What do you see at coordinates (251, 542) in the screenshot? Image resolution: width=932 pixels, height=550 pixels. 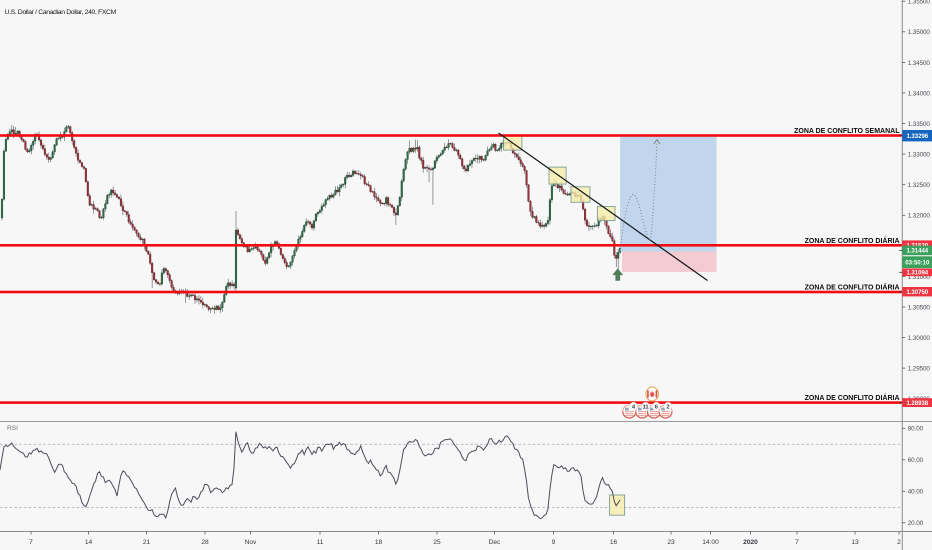 I see `svg-text: Nov` at bounding box center [251, 542].